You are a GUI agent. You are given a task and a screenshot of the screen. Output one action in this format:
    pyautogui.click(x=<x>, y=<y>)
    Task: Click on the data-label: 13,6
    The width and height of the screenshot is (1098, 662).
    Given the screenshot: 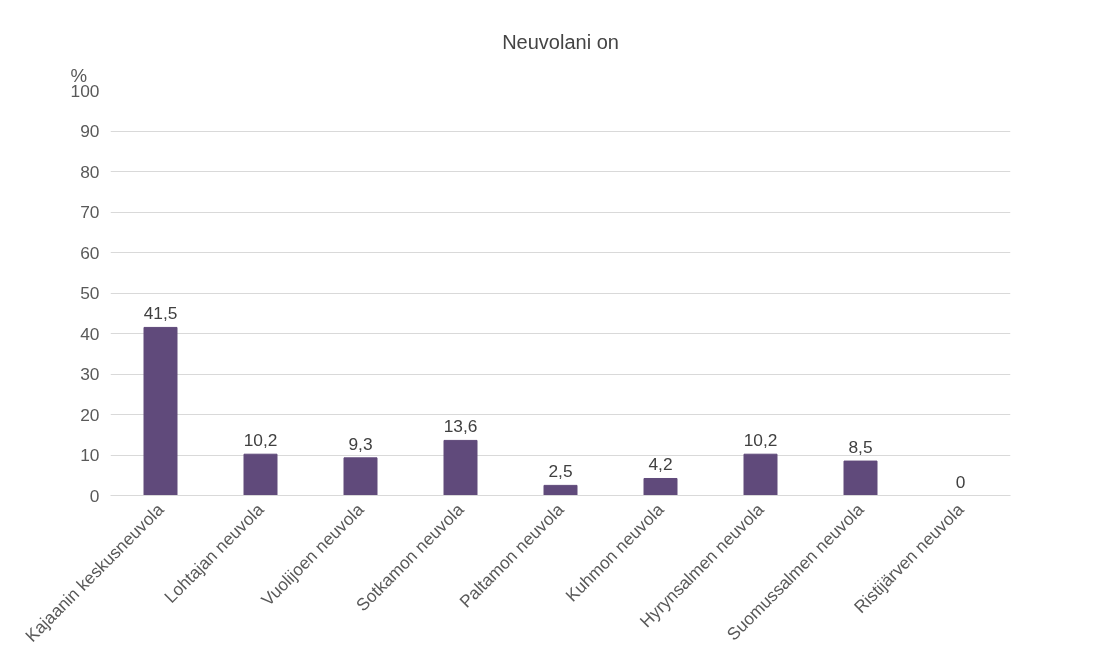 What is the action you would take?
    pyautogui.click(x=460, y=426)
    